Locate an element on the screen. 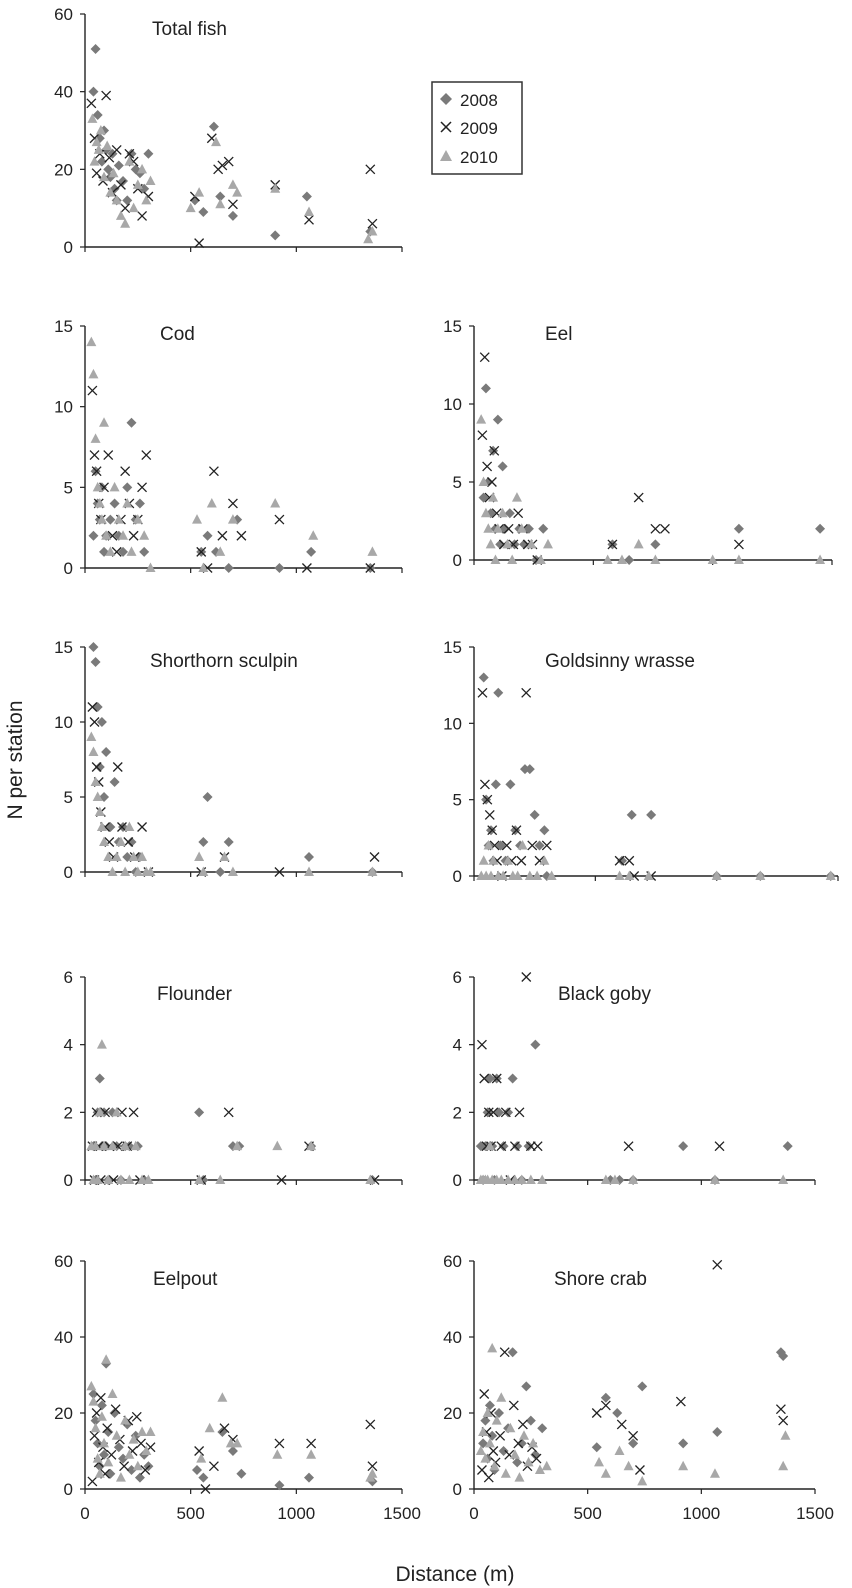 The width and height of the screenshot is (852, 1588). panel-title: Cod is located at coordinates (177, 334).